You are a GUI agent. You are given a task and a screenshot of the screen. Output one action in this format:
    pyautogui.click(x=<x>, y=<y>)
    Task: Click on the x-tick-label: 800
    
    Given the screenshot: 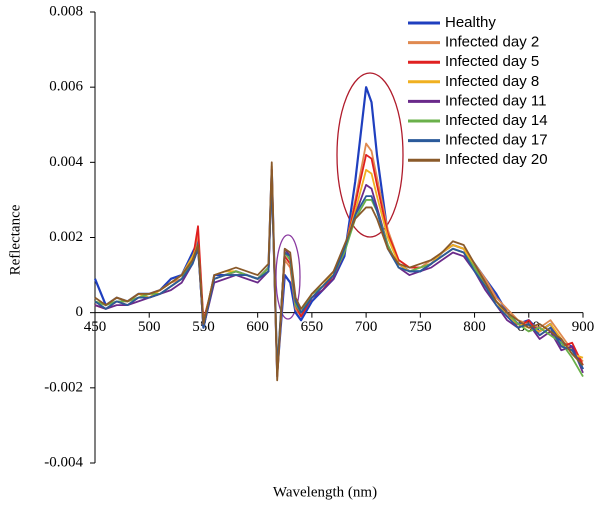 What is the action you would take?
    pyautogui.click(x=474, y=327)
    